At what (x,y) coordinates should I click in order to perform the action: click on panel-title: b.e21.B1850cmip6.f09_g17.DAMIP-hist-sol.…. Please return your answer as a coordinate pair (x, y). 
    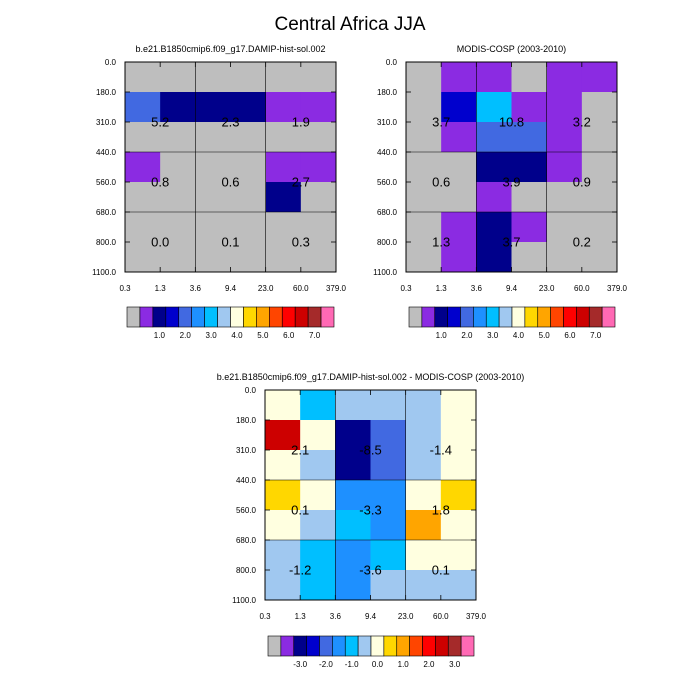
    Looking at the image, I should click on (371, 377).